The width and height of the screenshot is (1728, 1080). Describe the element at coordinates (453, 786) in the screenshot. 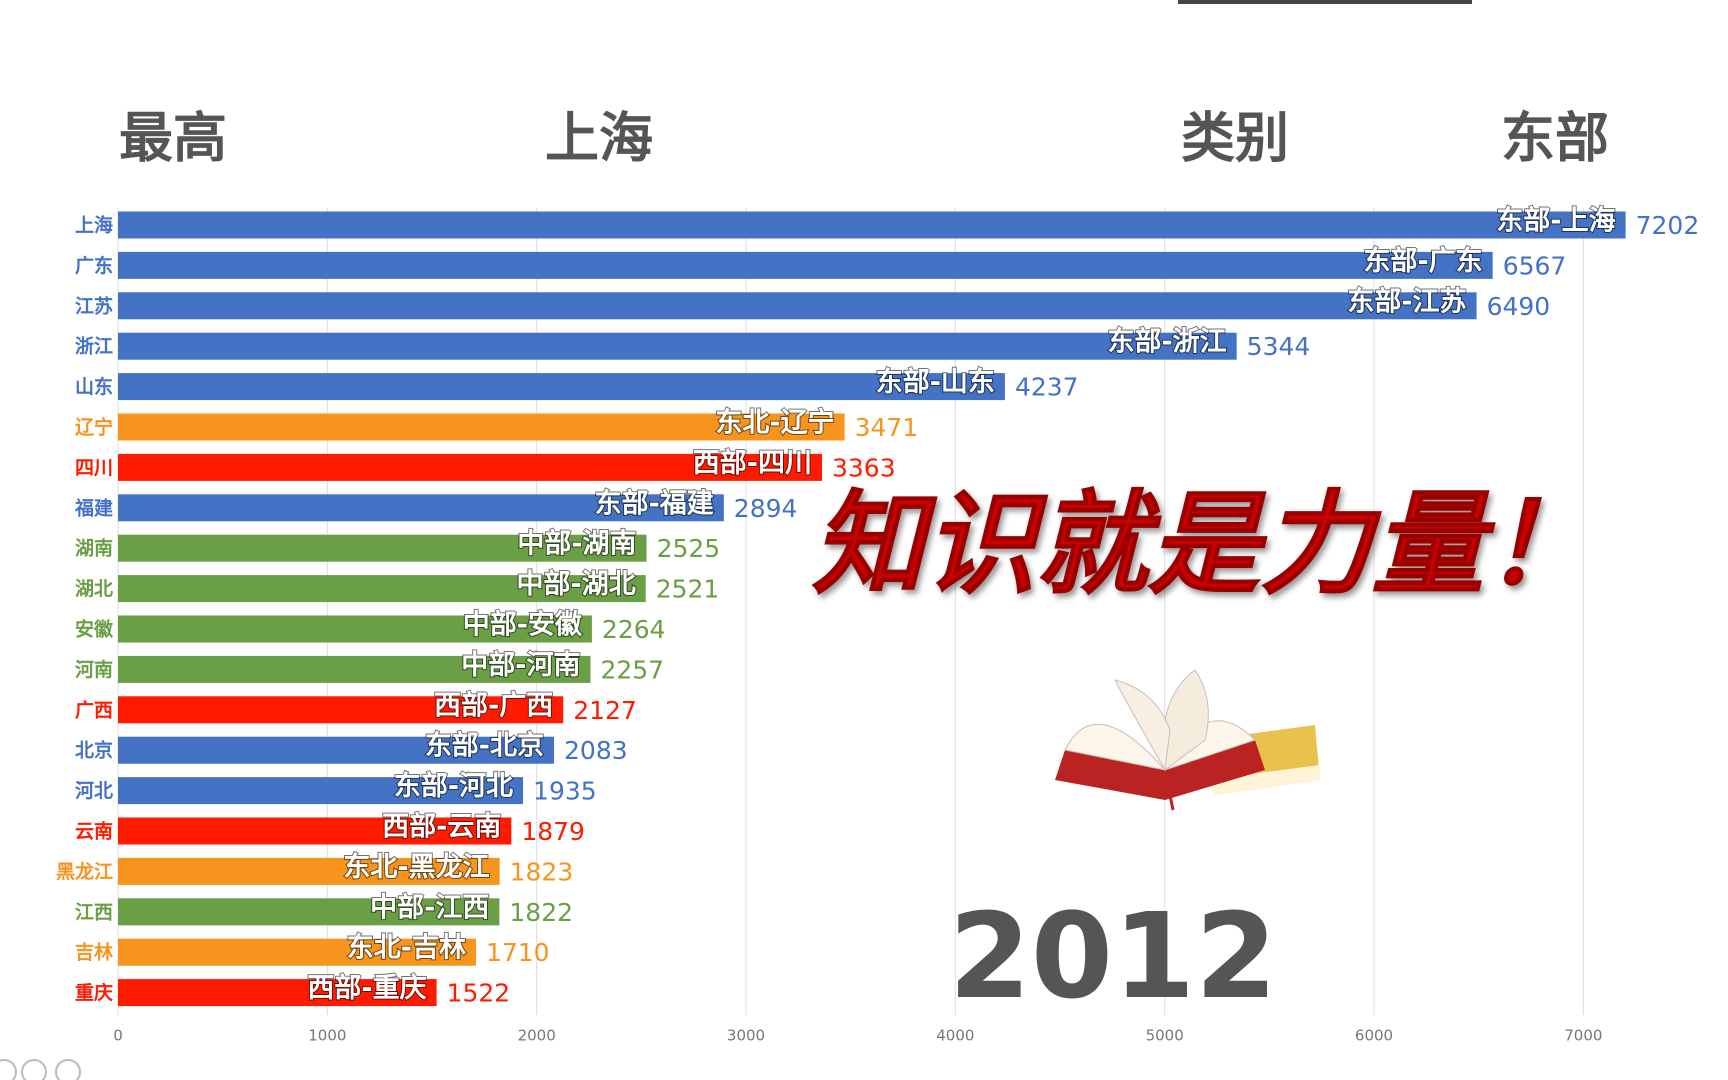

I see `bar-region-label: 东部-河北` at that location.